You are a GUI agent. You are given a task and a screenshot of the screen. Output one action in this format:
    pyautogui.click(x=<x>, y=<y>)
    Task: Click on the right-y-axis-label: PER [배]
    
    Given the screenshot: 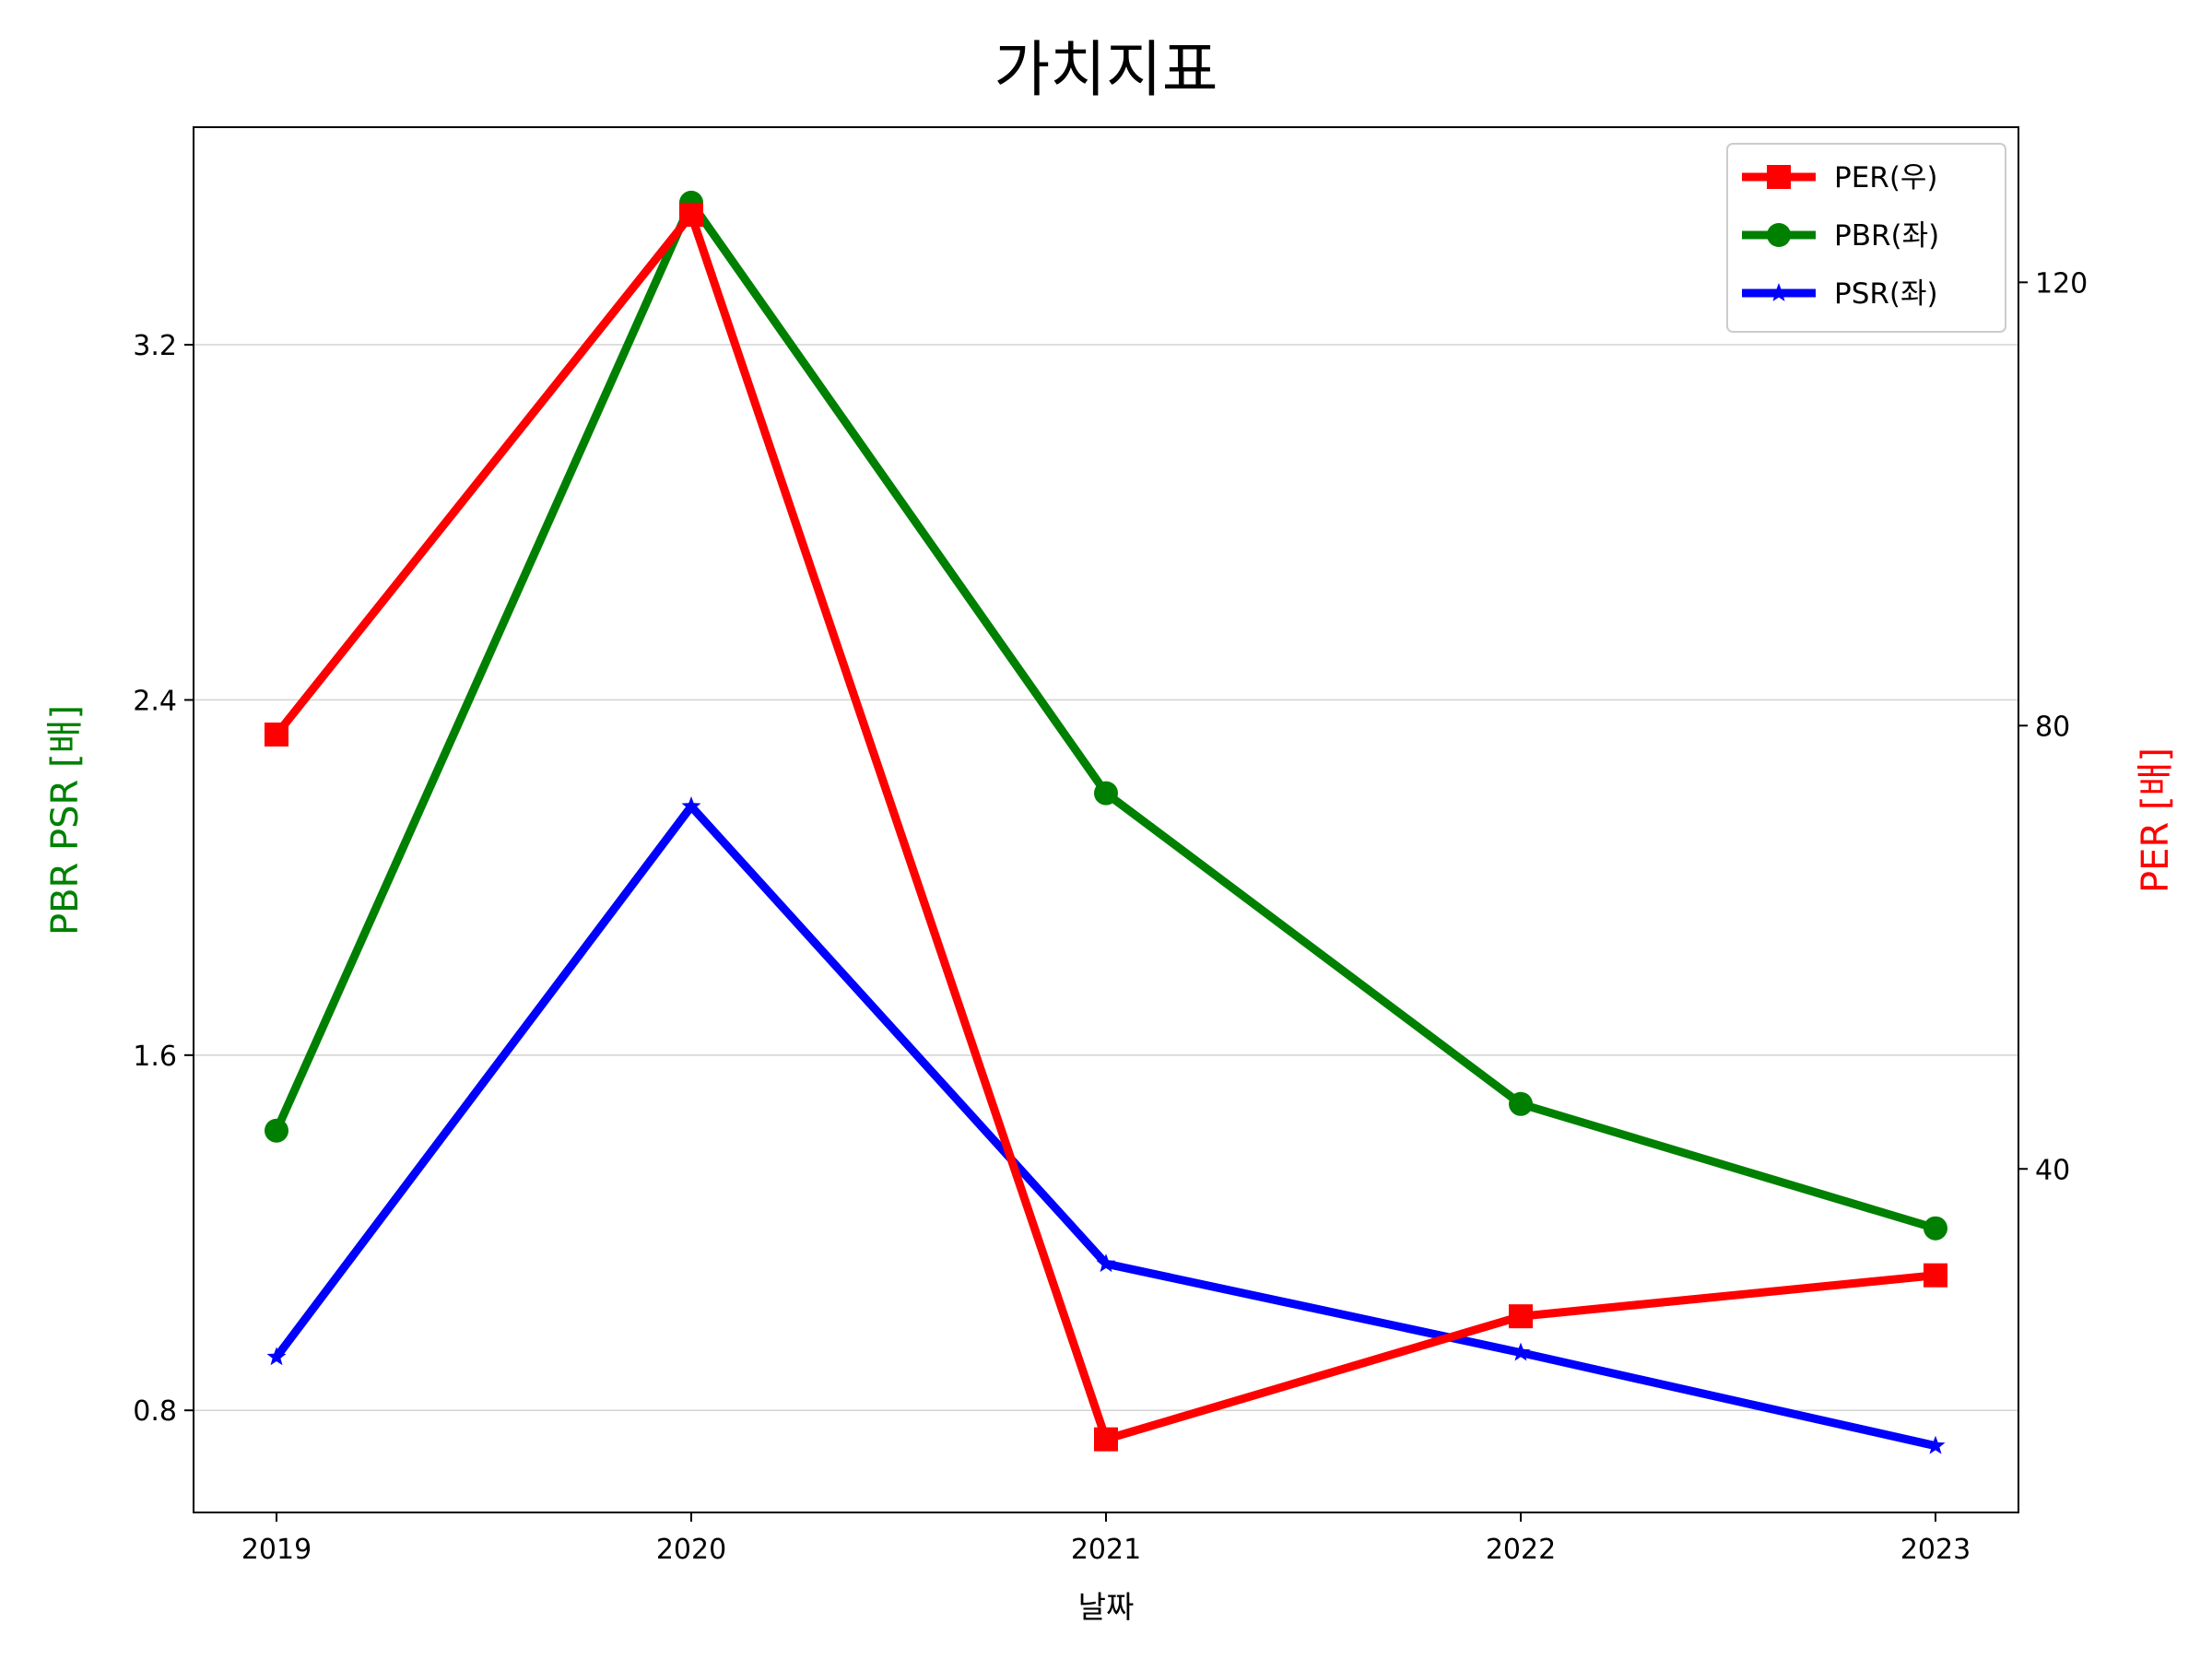 What is the action you would take?
    pyautogui.click(x=2156, y=820)
    